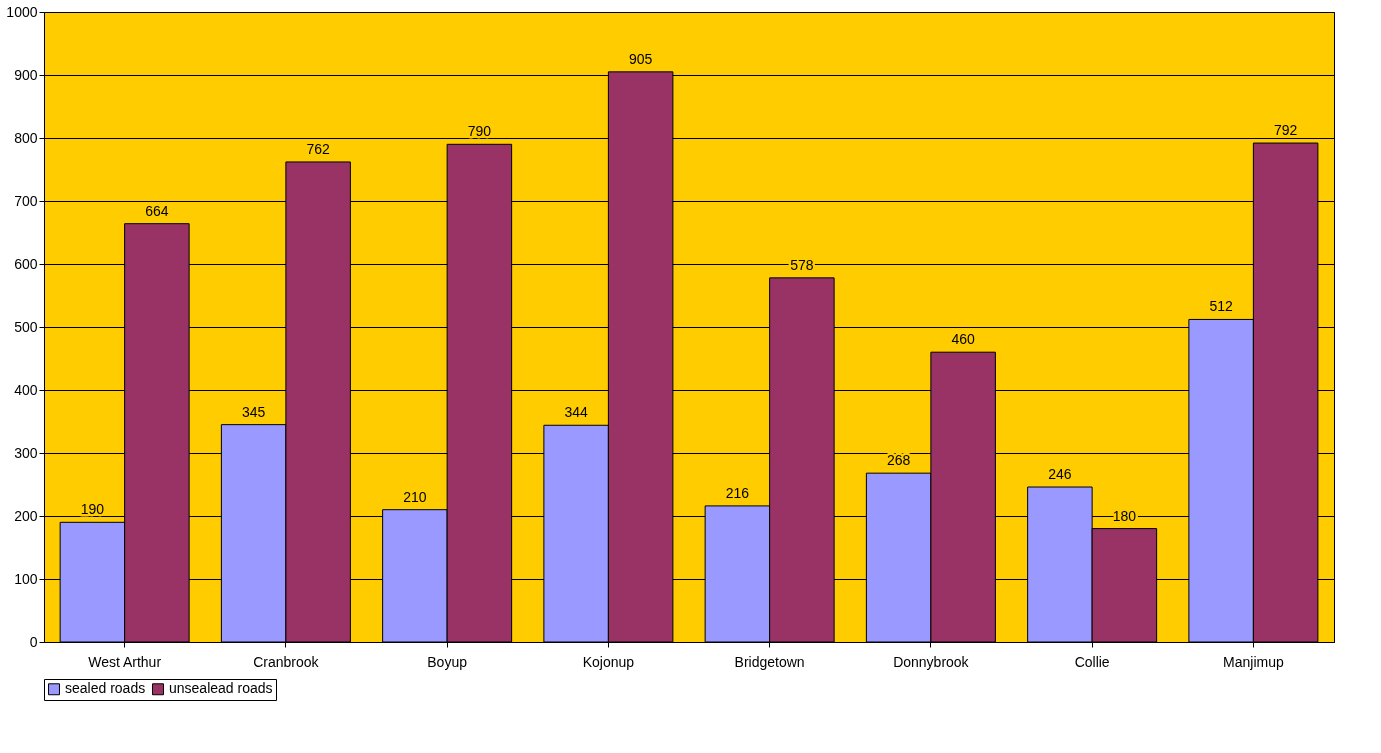 The height and width of the screenshot is (753, 1381). Describe the element at coordinates (105, 688) in the screenshot. I see `legend-label: sealed roads` at that location.